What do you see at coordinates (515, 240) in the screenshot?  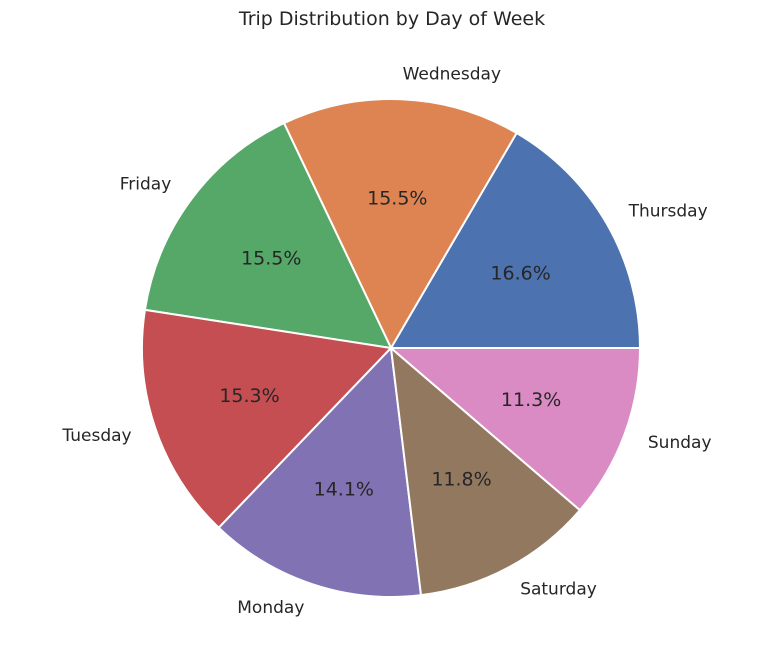 I see `pie-slice-thursday` at bounding box center [515, 240].